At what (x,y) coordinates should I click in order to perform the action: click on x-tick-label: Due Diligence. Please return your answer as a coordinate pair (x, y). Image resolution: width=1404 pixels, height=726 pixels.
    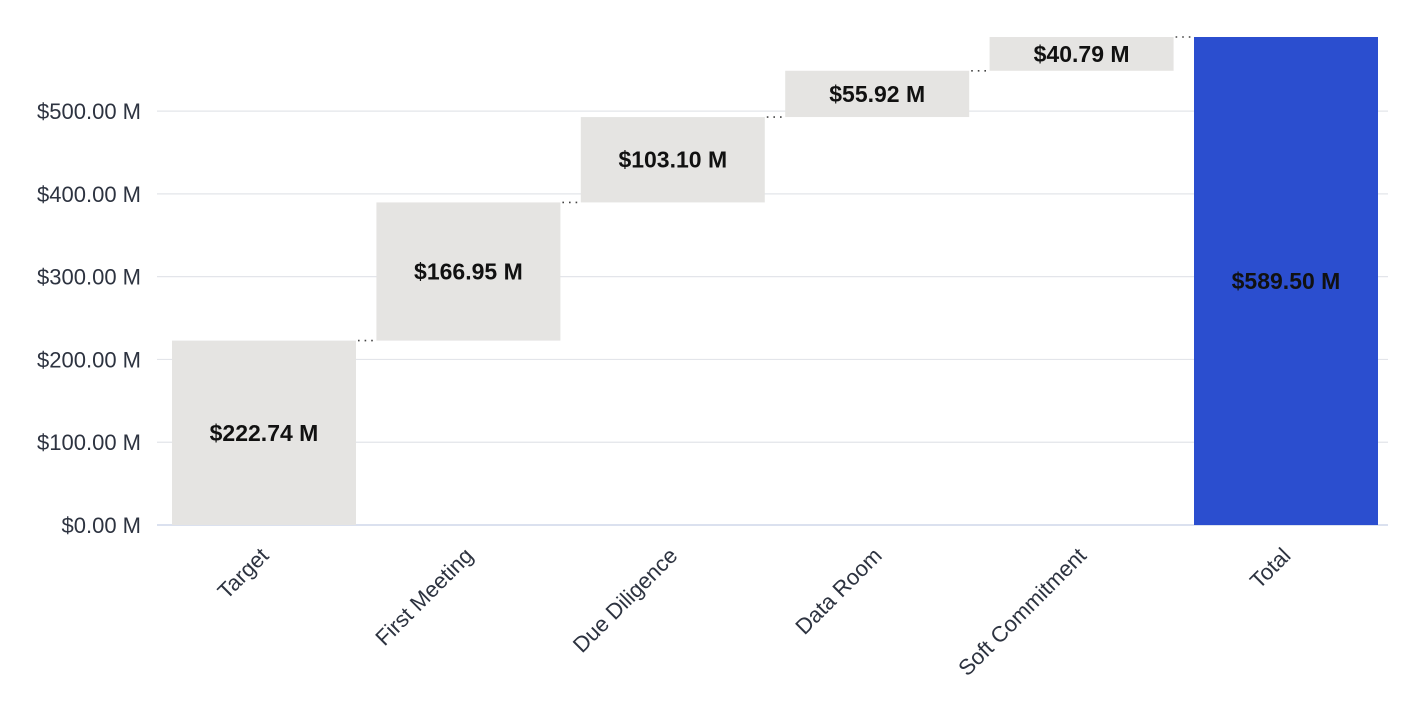
    Looking at the image, I should click on (625, 600).